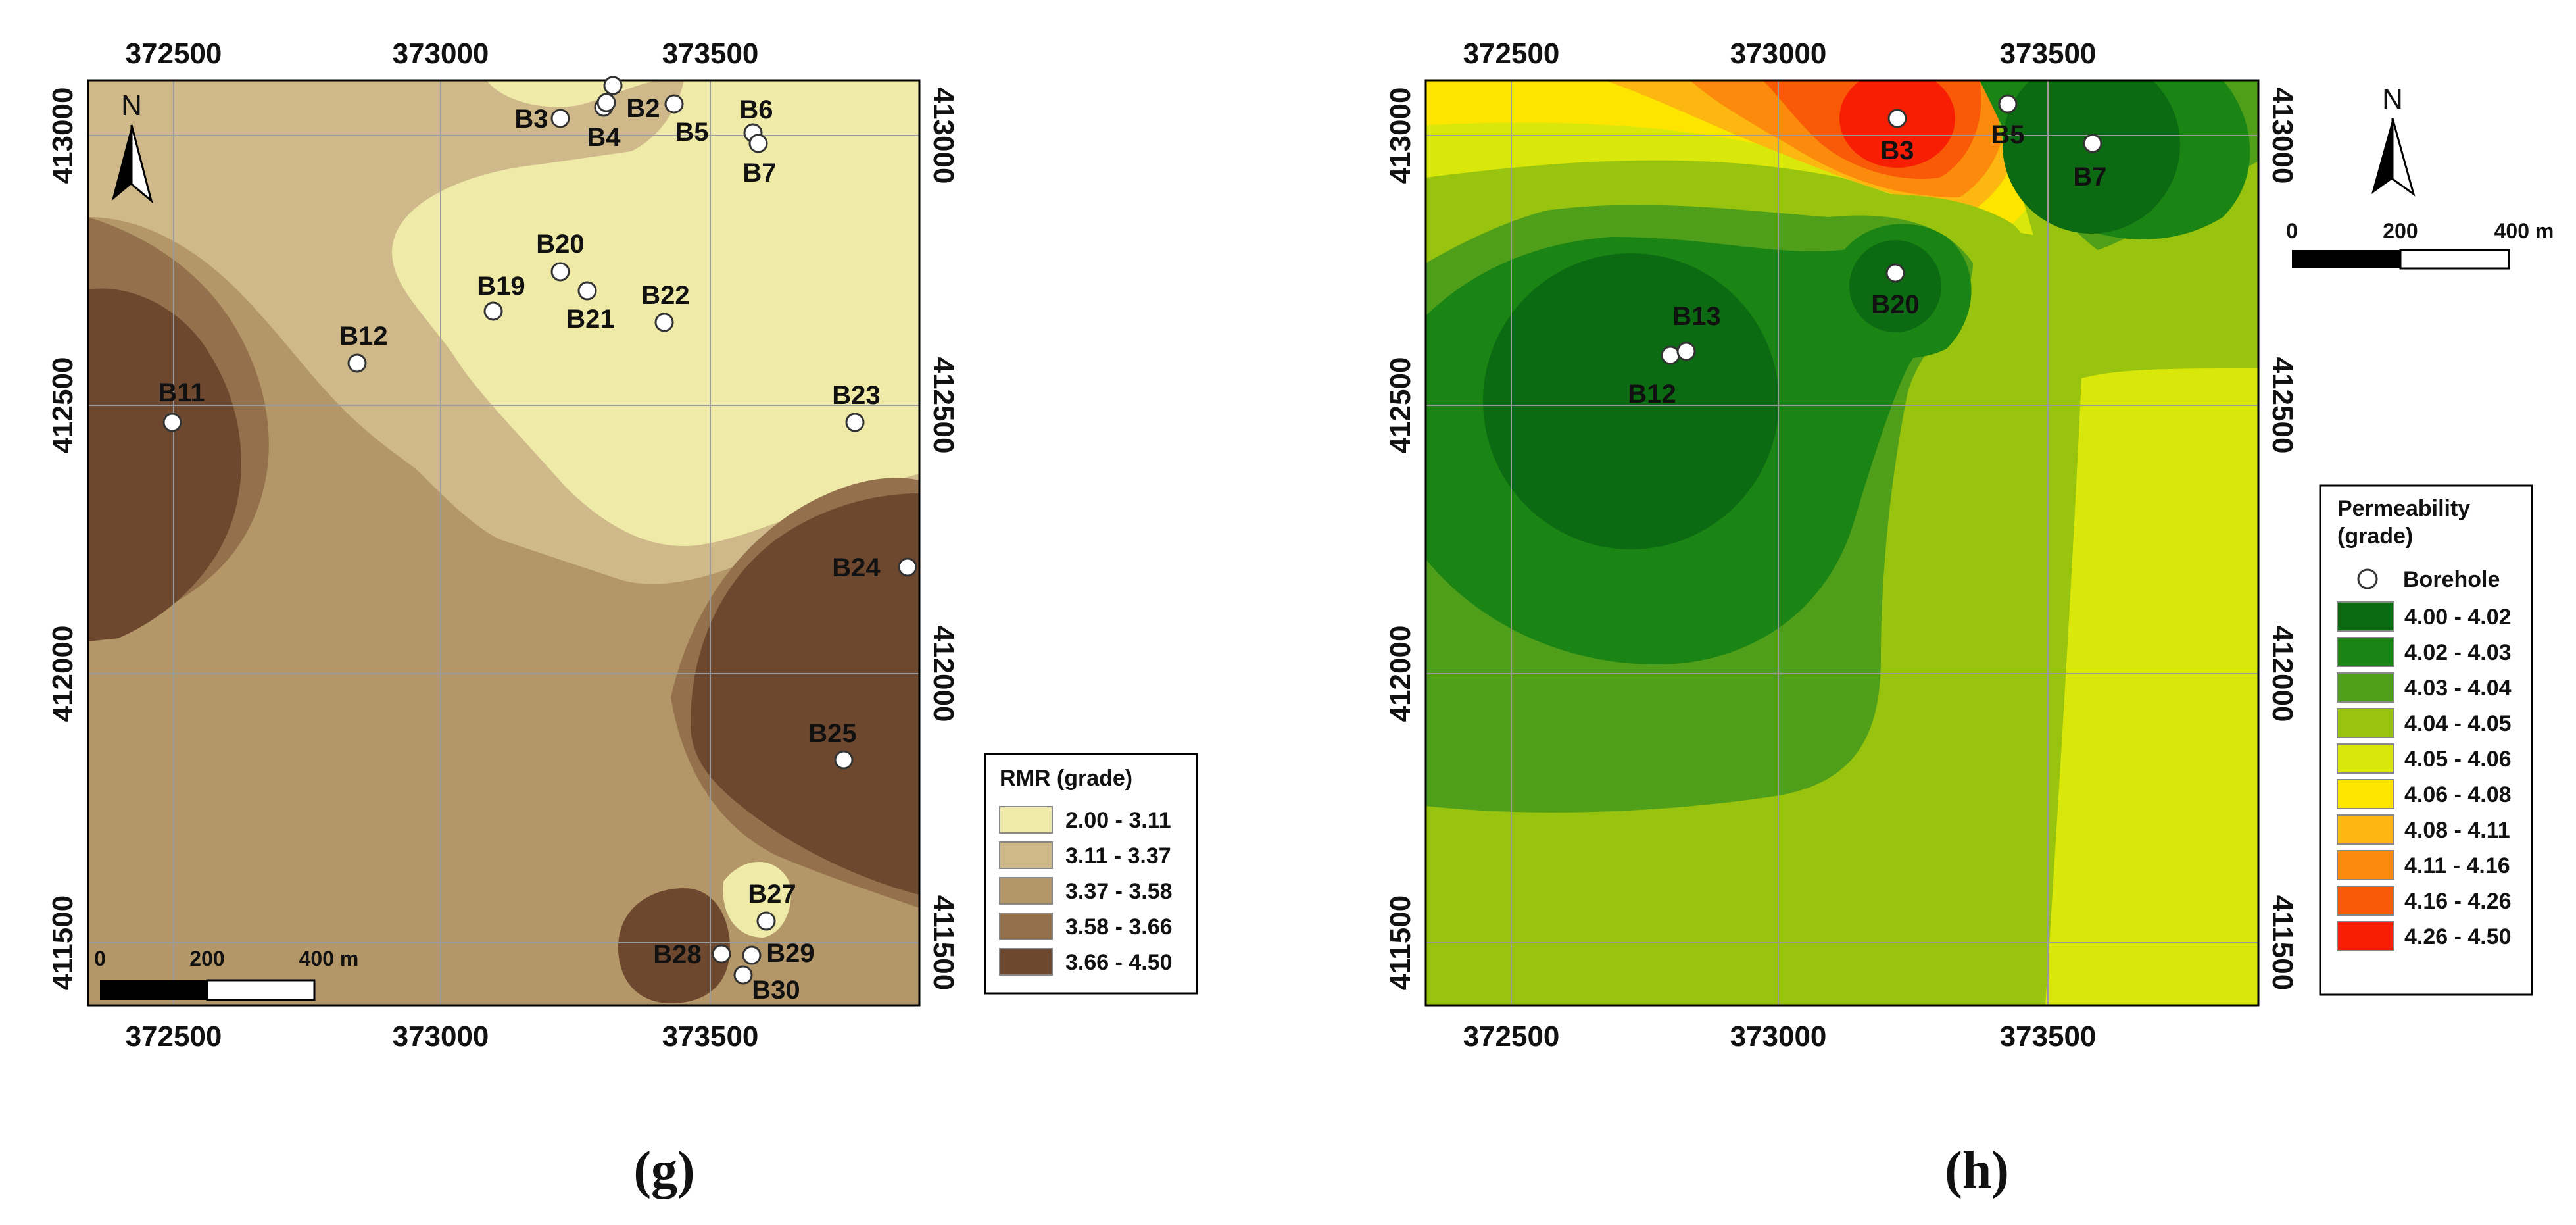 This screenshot has width=2576, height=1225. I want to click on borehole-marker: B11, so click(182, 405).